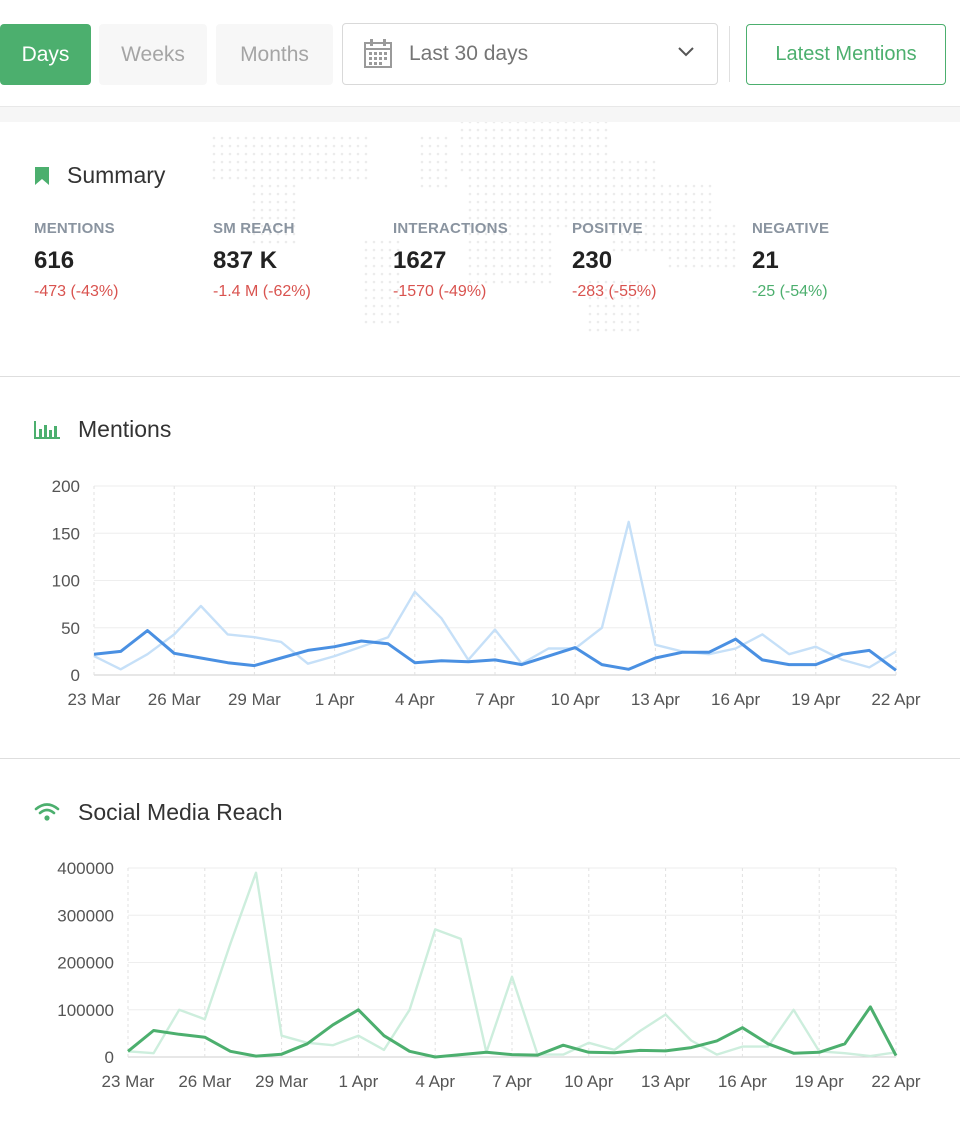  What do you see at coordinates (125, 429) in the screenshot?
I see `mentions-chart-title: Mentions` at bounding box center [125, 429].